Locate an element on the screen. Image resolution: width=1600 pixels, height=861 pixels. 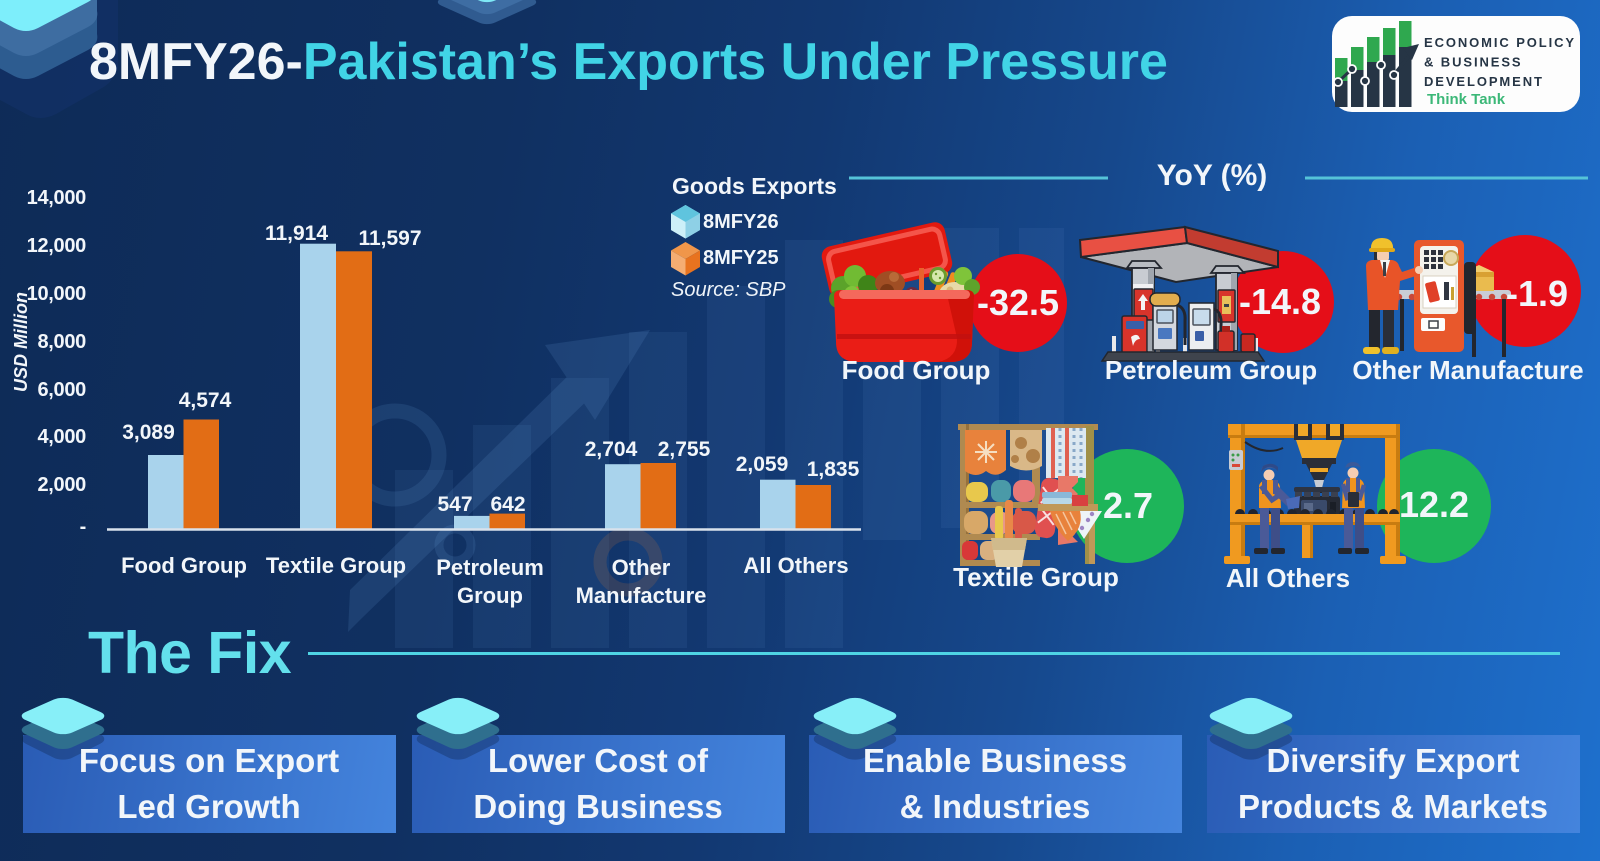
svg-text: DEVELOPMENT is located at coordinates (1484, 81).